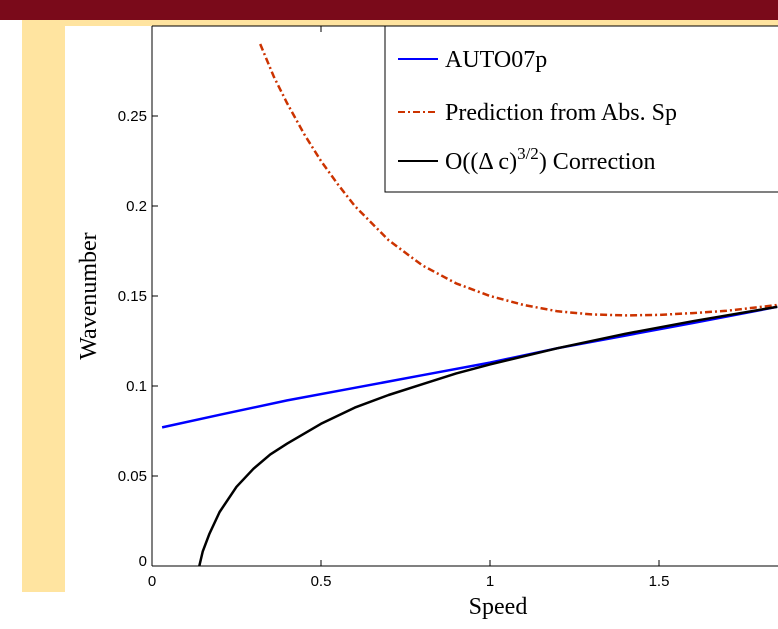 This screenshot has height=629, width=778. Describe the element at coordinates (132, 476) in the screenshot. I see `y-tick-label: 0.05` at that location.